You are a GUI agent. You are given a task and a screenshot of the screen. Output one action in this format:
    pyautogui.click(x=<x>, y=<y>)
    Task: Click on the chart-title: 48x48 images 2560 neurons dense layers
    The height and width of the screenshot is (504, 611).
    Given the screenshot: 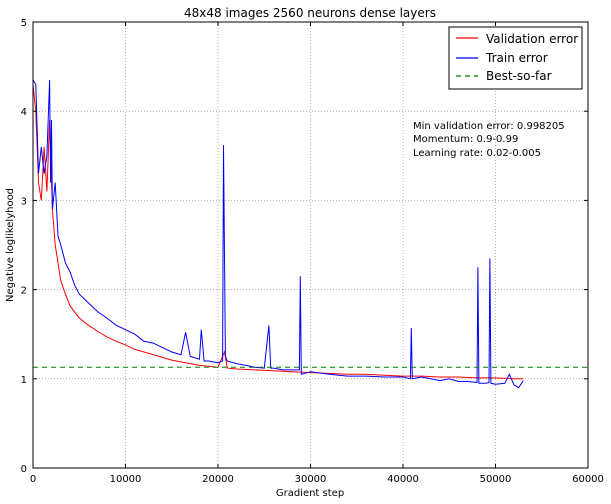 What is the action you would take?
    pyautogui.click(x=310, y=13)
    